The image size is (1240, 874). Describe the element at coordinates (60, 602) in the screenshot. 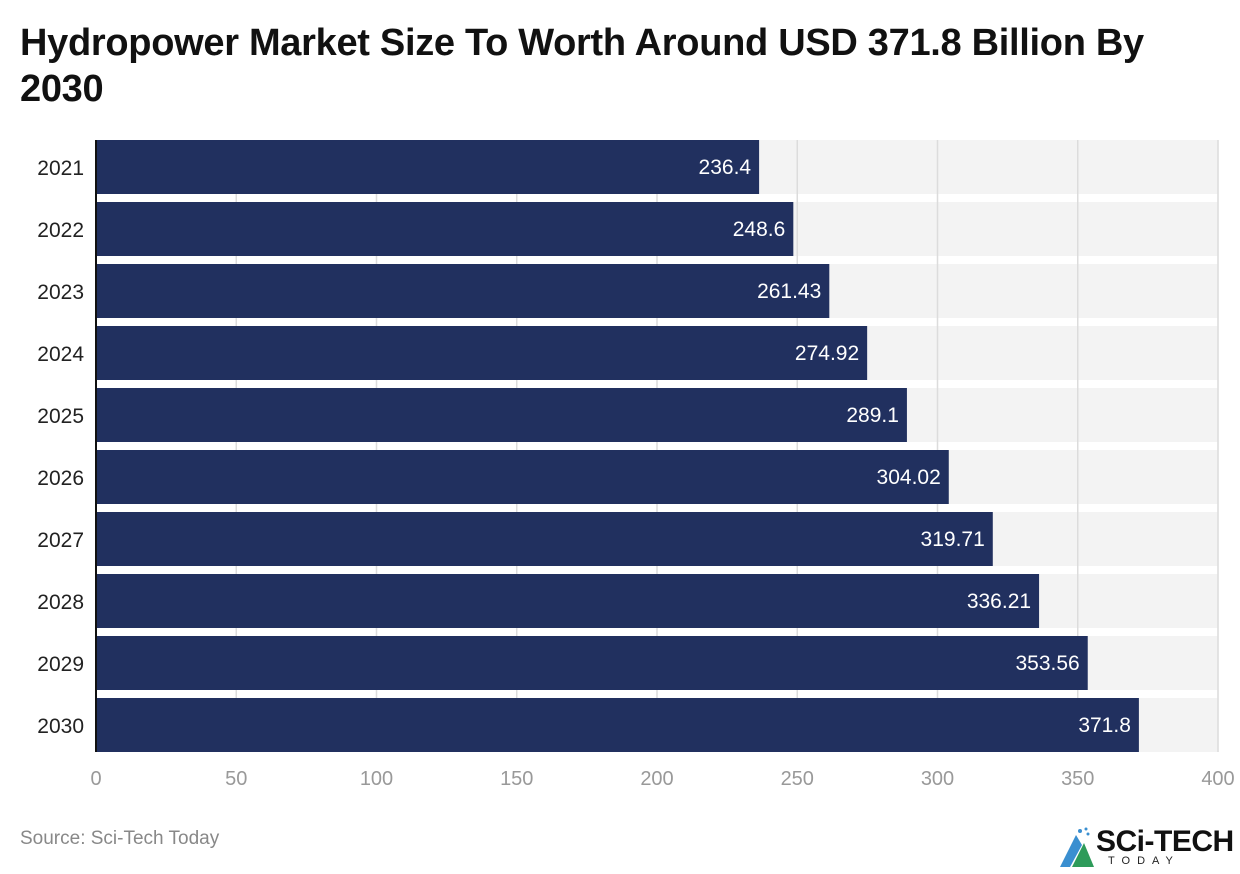

I see `category-label: 2028` at that location.